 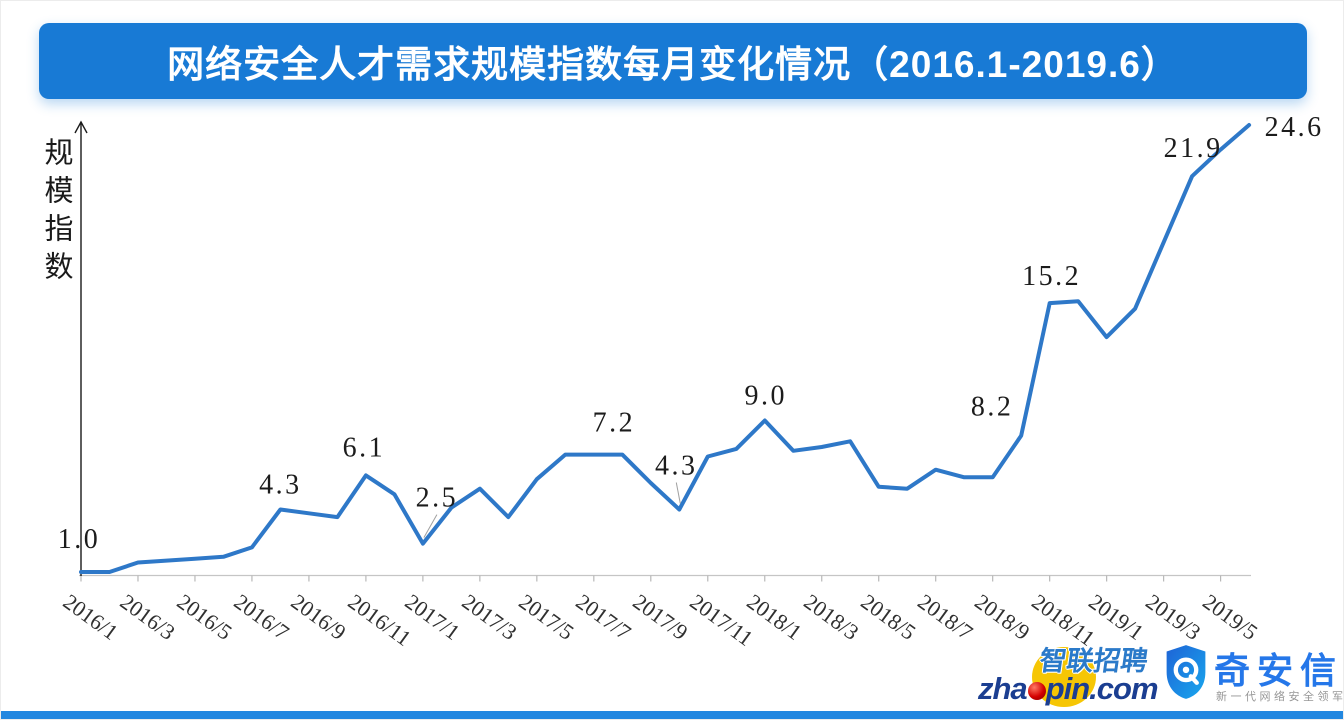 I want to click on svg-text: 2018/7, so click(x=945, y=617).